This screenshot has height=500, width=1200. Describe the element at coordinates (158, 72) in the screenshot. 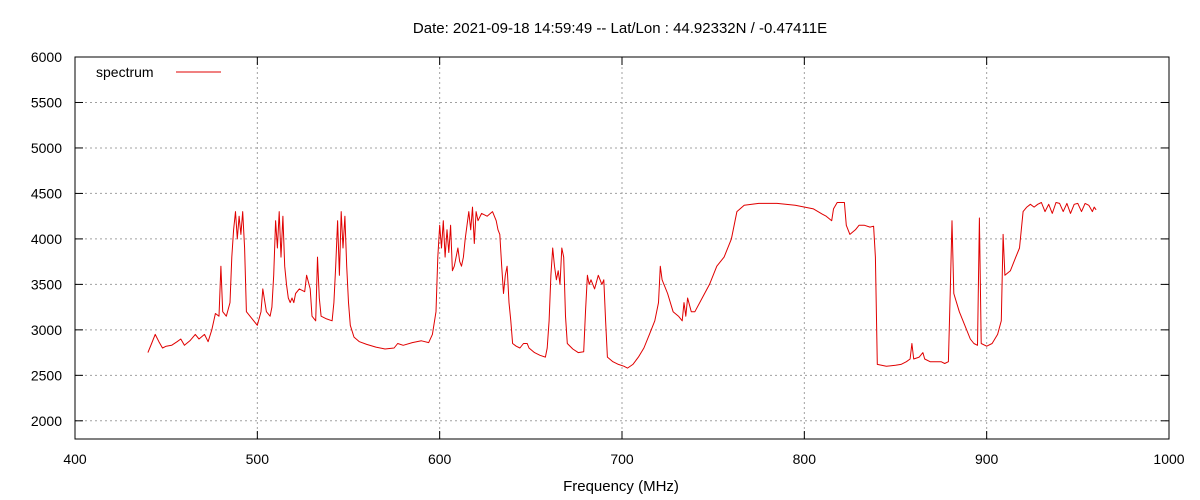

I see `legend: spectrum` at that location.